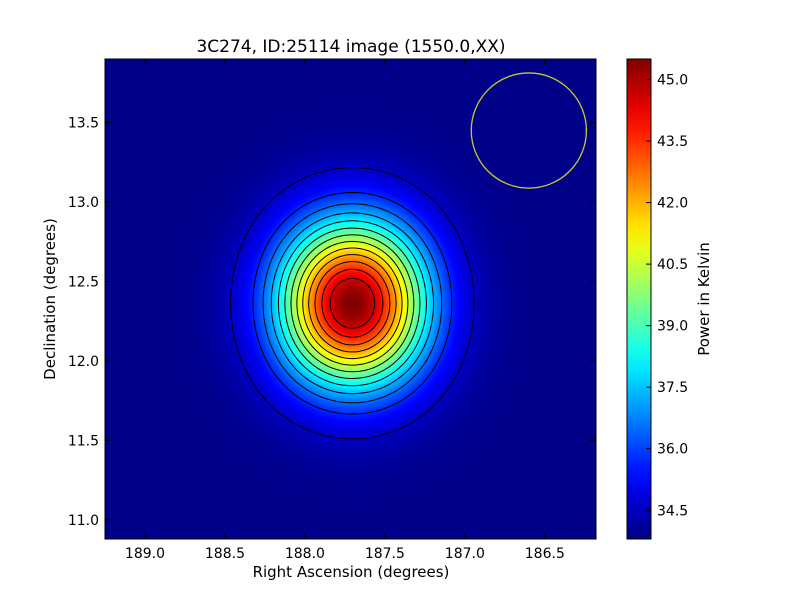 This screenshot has height=600, width=800. I want to click on colorbar-frame, so click(639, 299).